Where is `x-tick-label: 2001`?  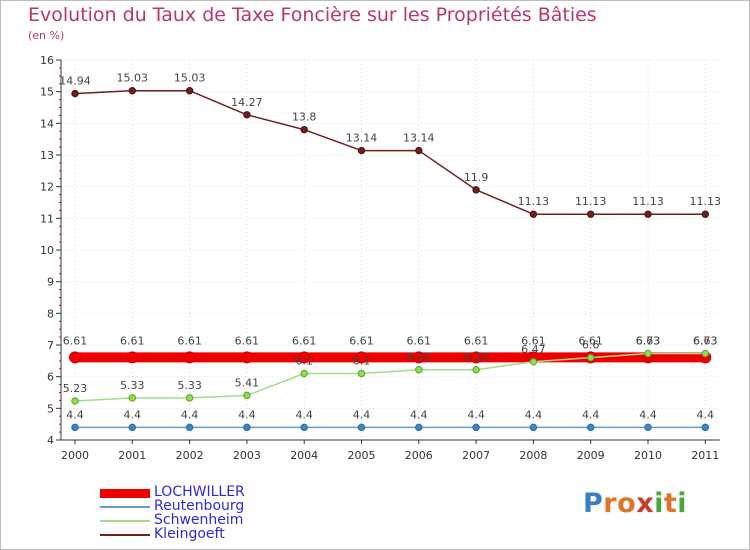
x-tick-label: 2001 is located at coordinates (132, 455).